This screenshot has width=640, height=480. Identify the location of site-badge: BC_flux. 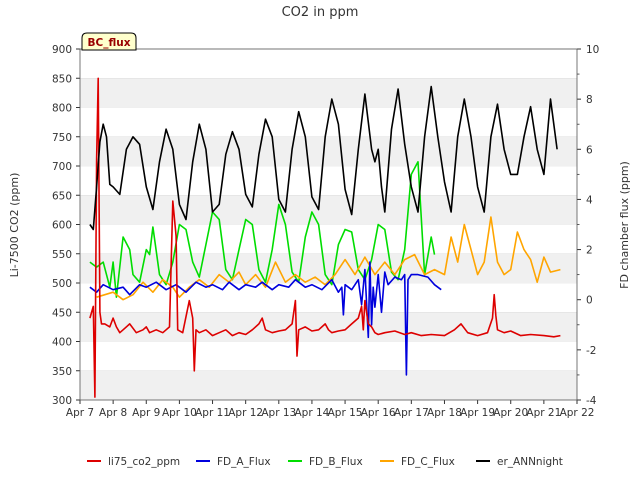
(109, 41).